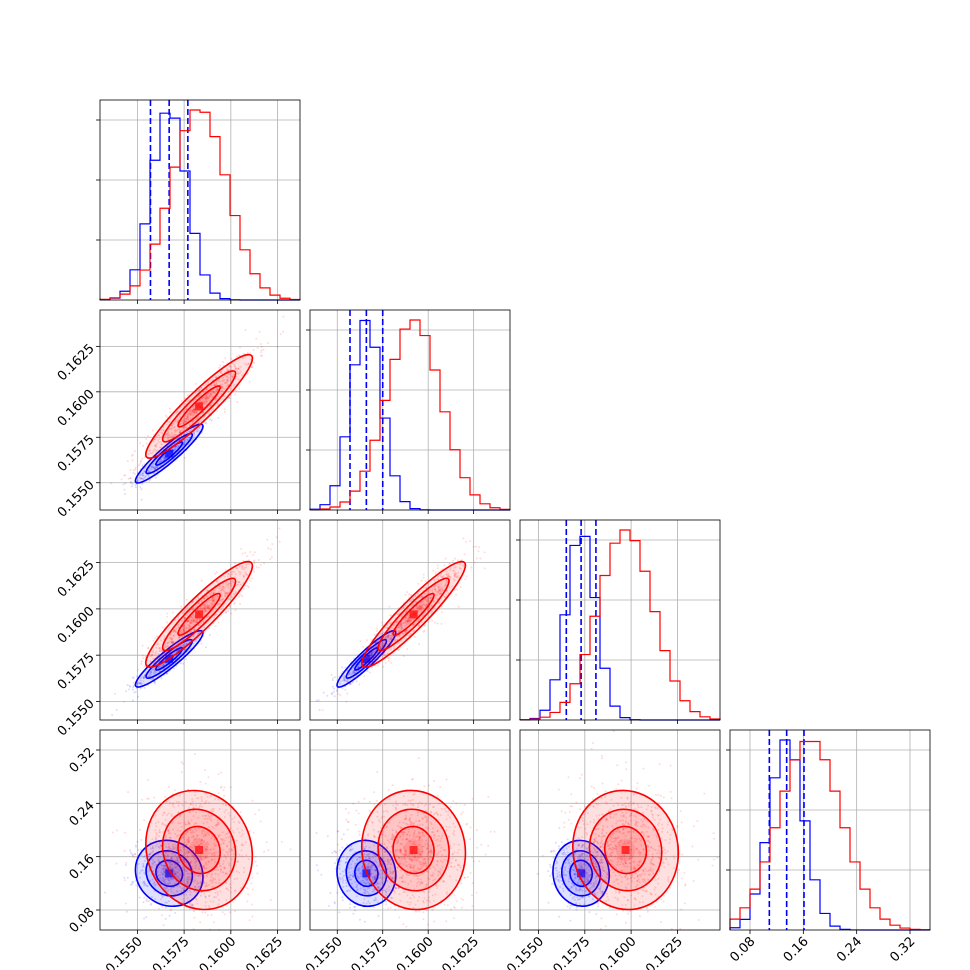 The width and height of the screenshot is (970, 970). I want to click on y-tick-label: 0.1575, so click(76, 453).